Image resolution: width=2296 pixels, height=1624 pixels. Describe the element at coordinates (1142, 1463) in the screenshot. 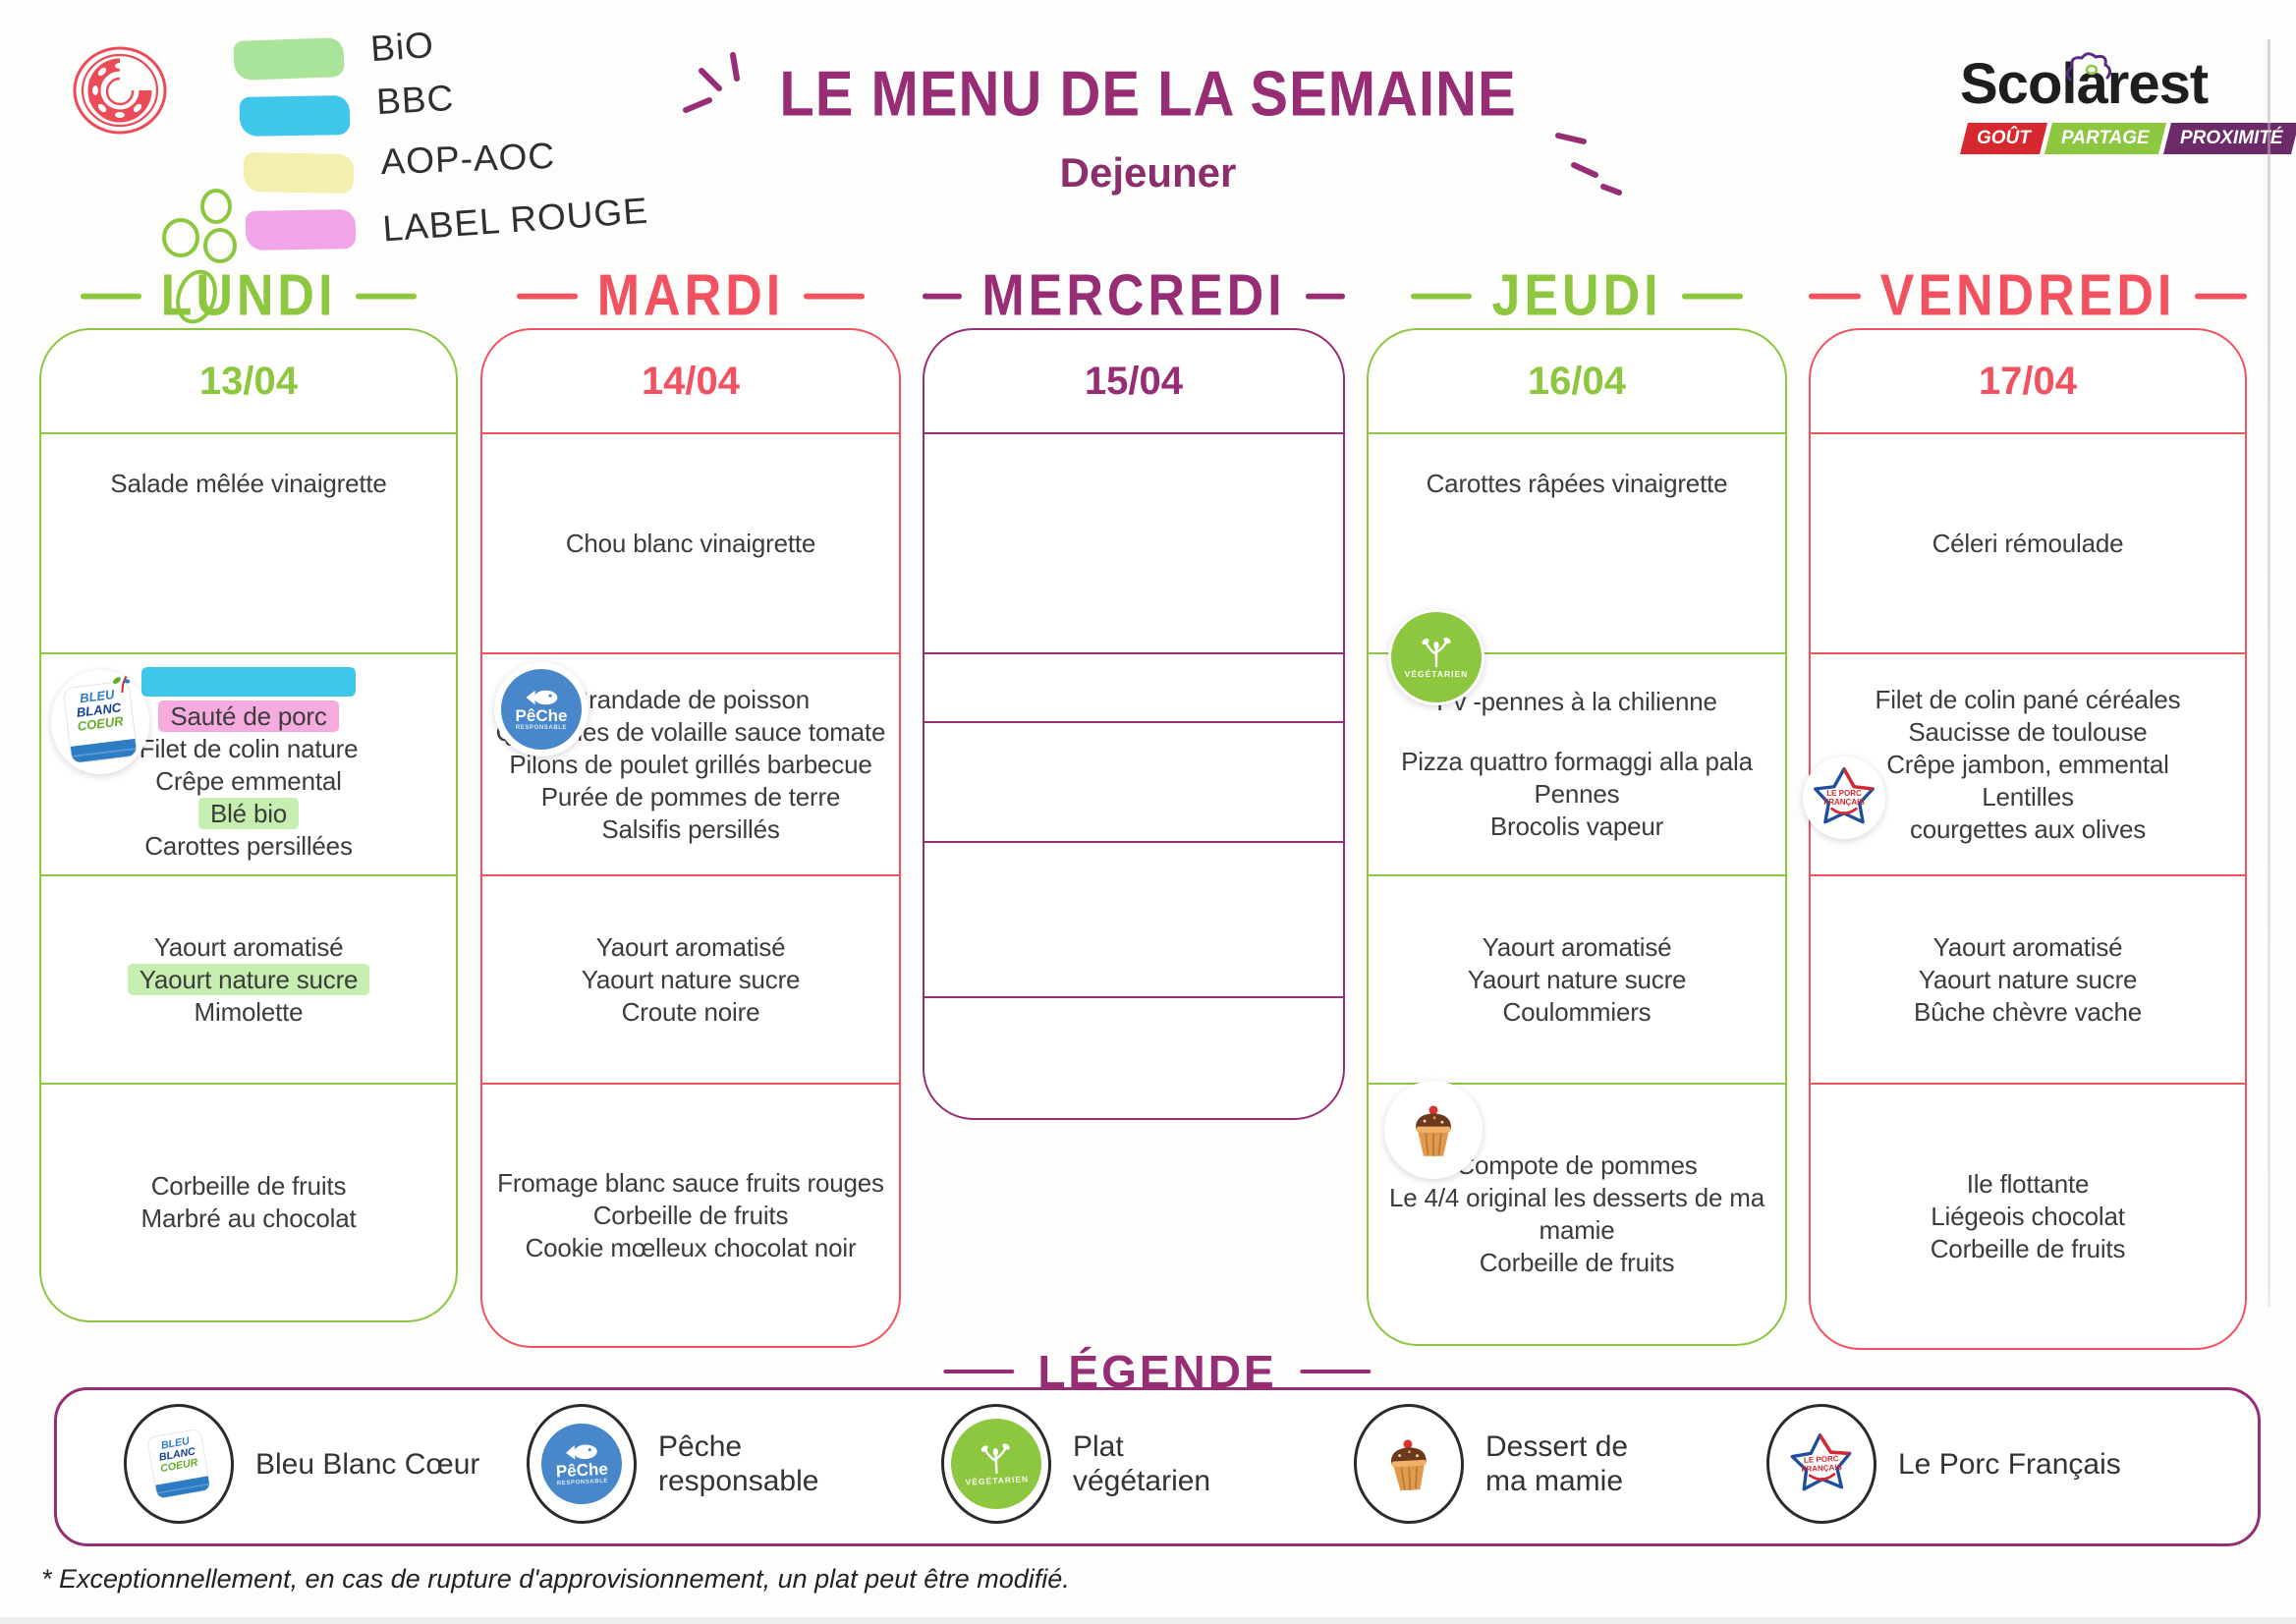

I see `legend-label: Plat végétarien` at that location.